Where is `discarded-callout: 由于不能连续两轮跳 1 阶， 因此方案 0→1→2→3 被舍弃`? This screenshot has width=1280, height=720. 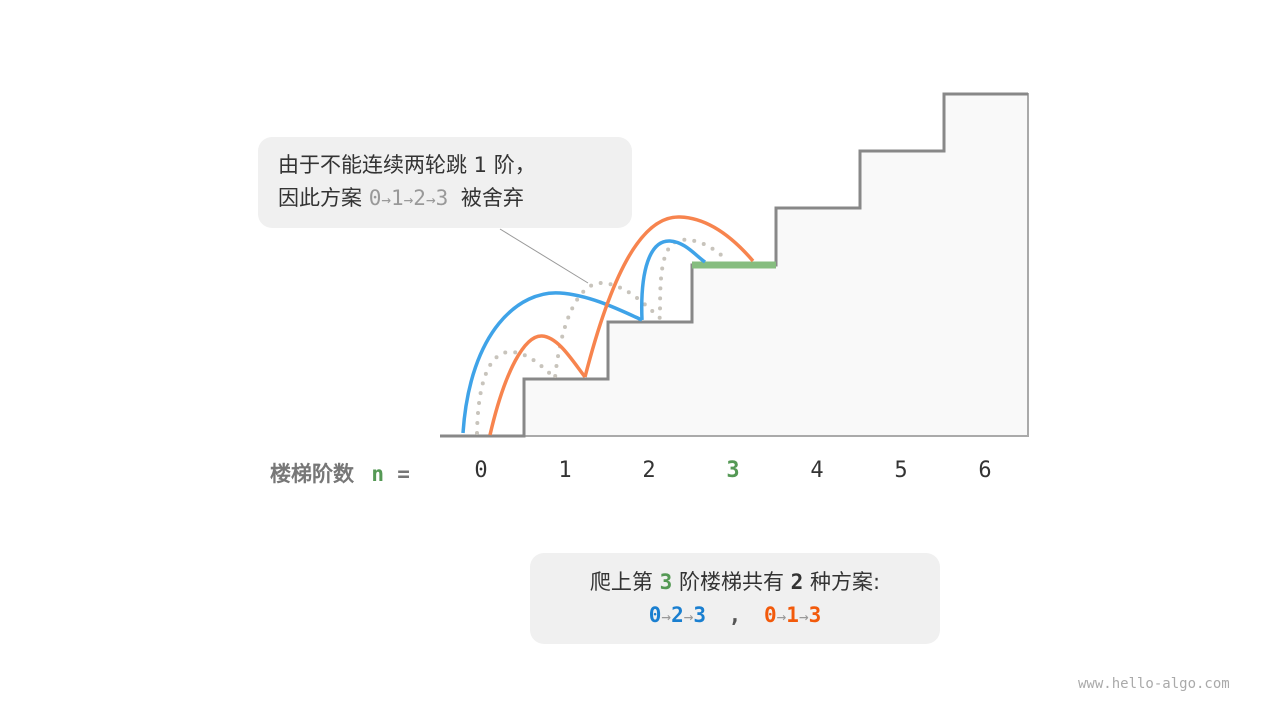
discarded-callout: 由于不能连续两轮跳 1 阶， 因此方案 0→1→2→3 被舍弃 is located at coordinates (445, 182).